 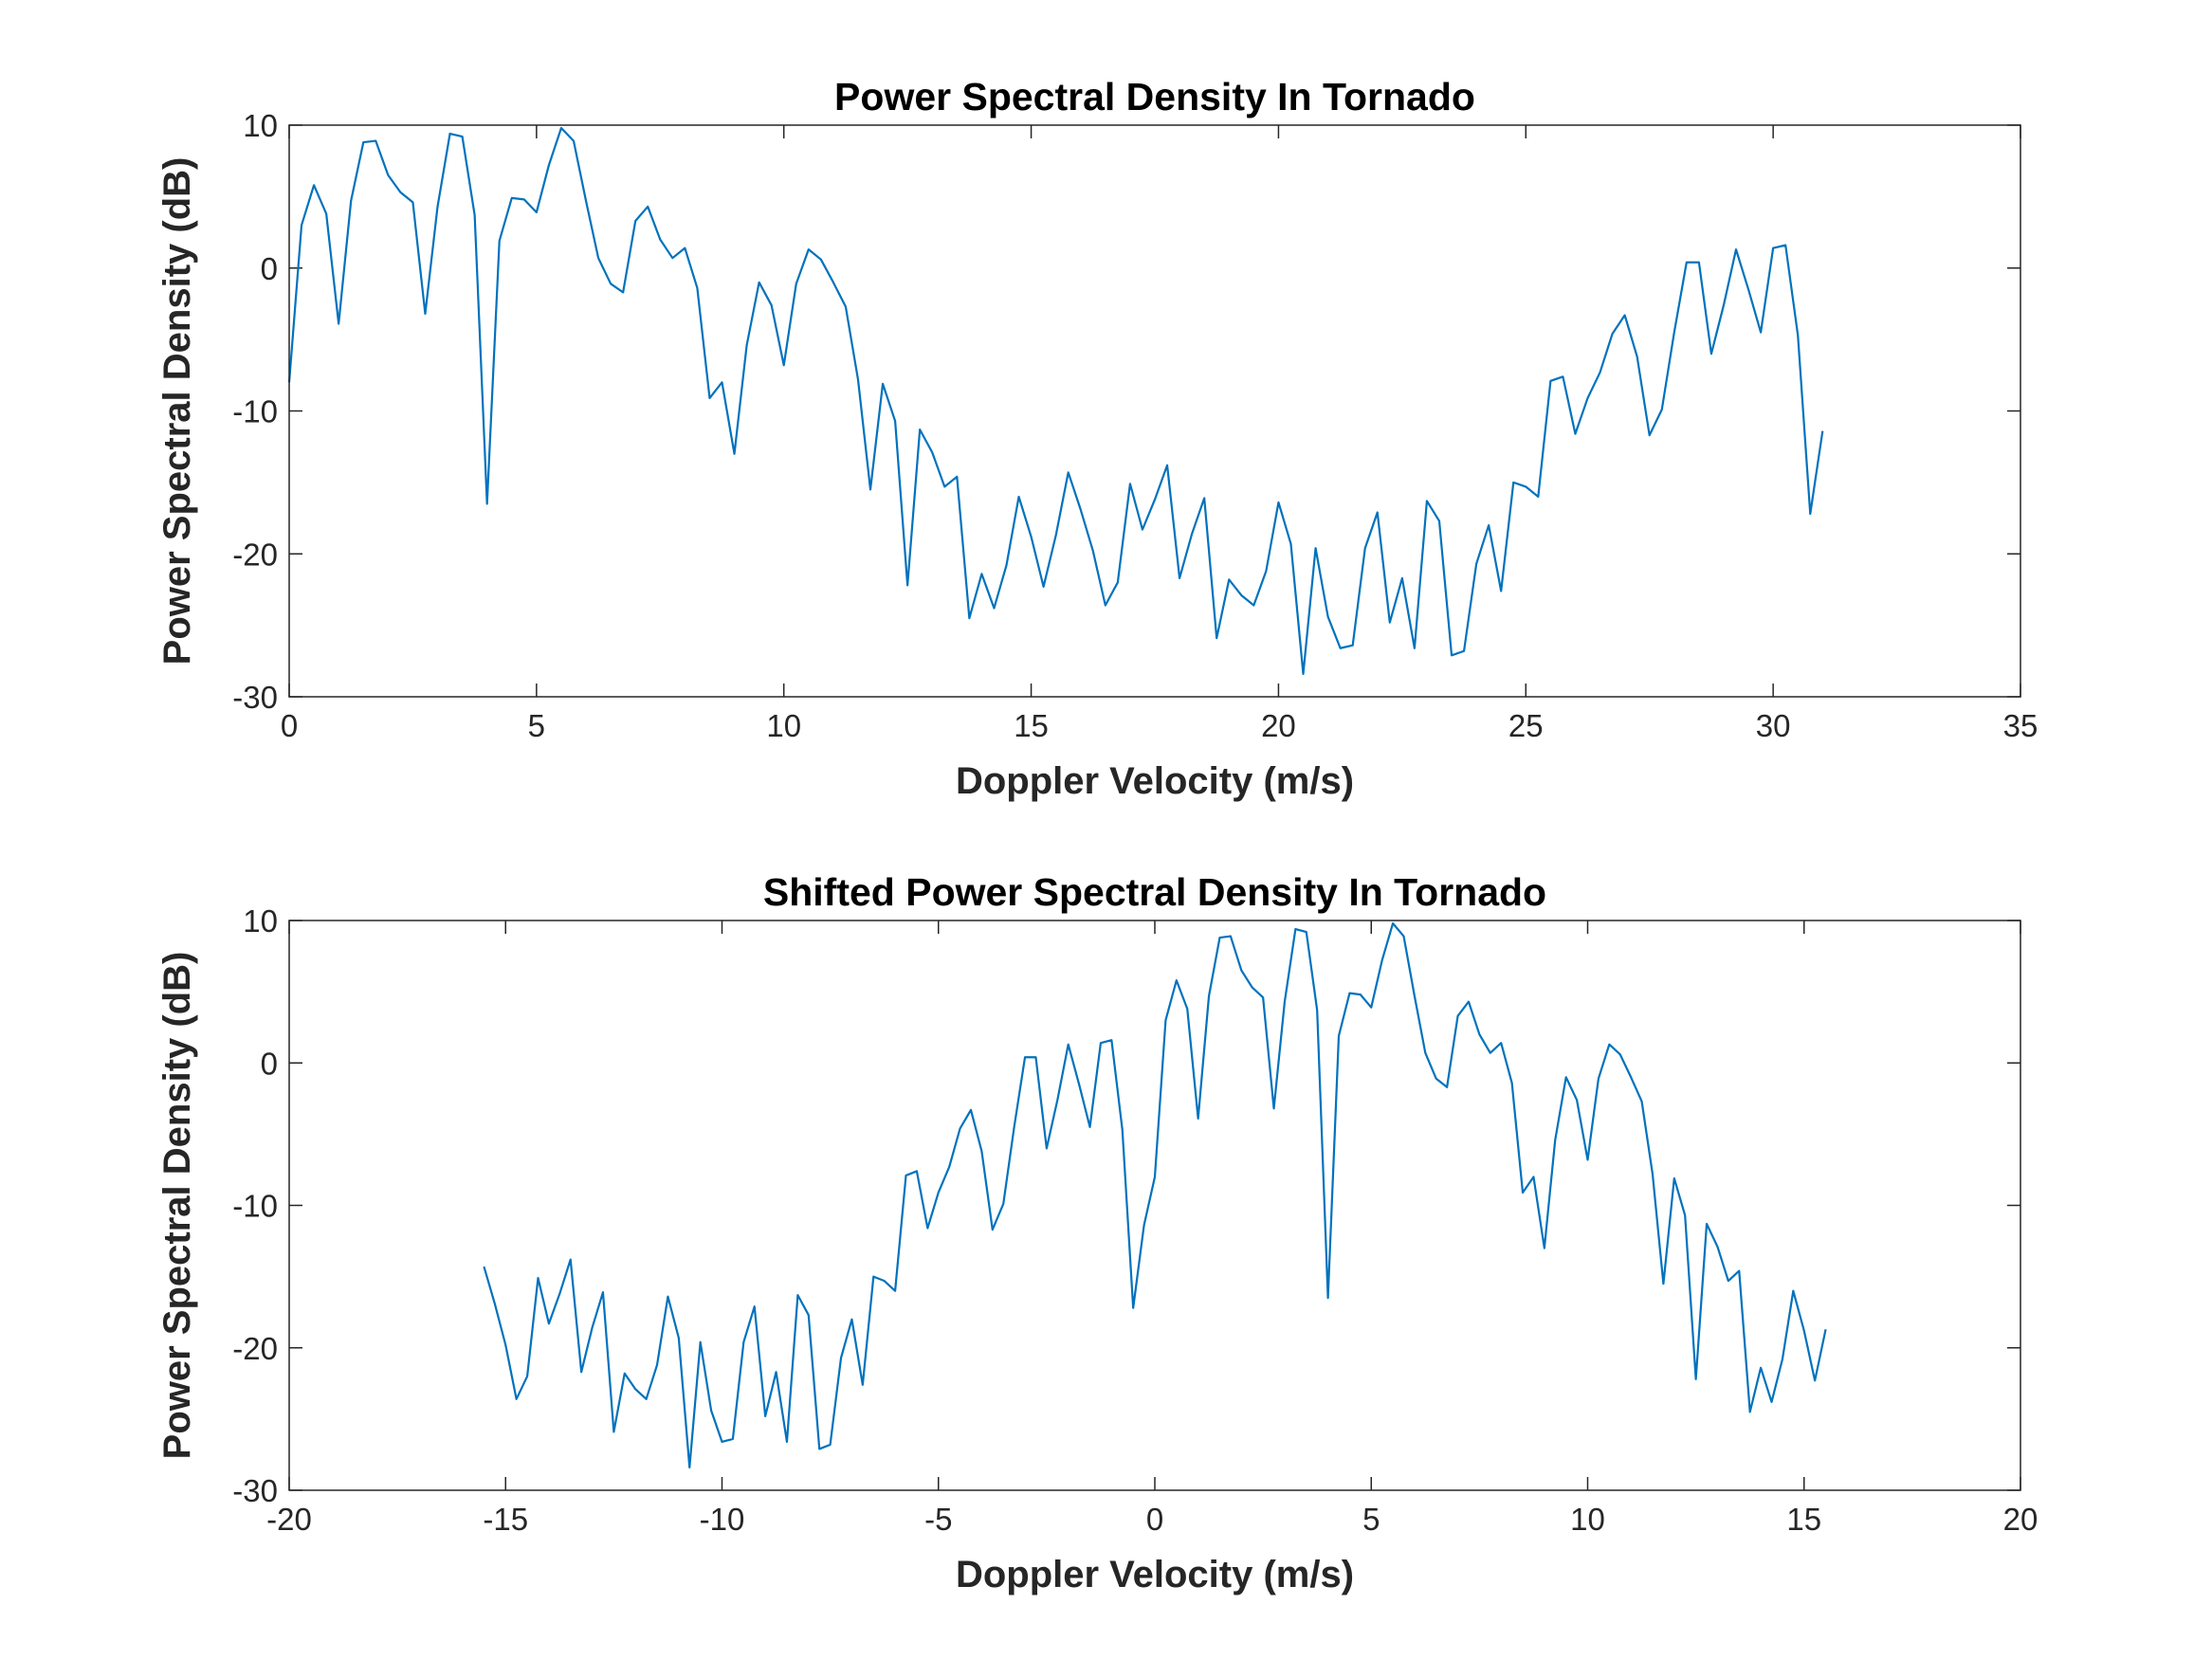 What do you see at coordinates (938, 1519) in the screenshot?
I see `x-tick-label: -5` at bounding box center [938, 1519].